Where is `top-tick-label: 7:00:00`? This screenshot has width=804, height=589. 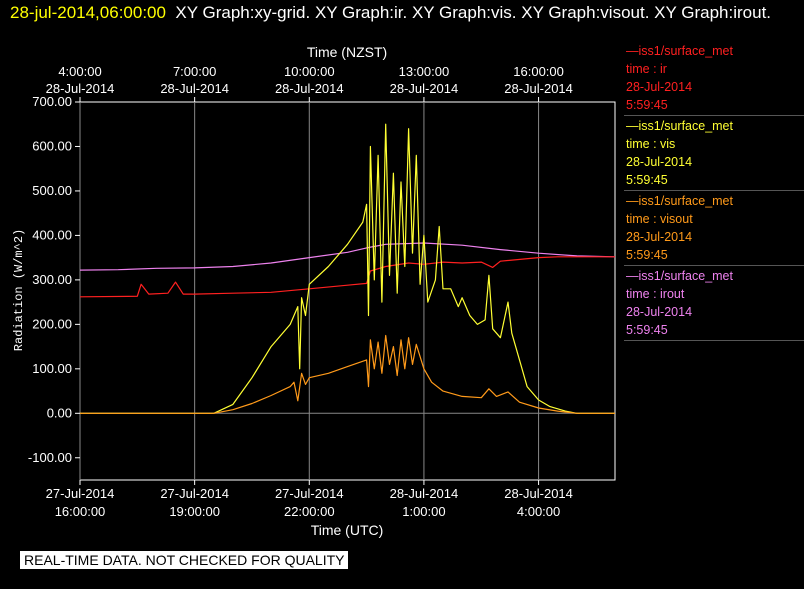 top-tick-label: 7:00:00 is located at coordinates (194, 71).